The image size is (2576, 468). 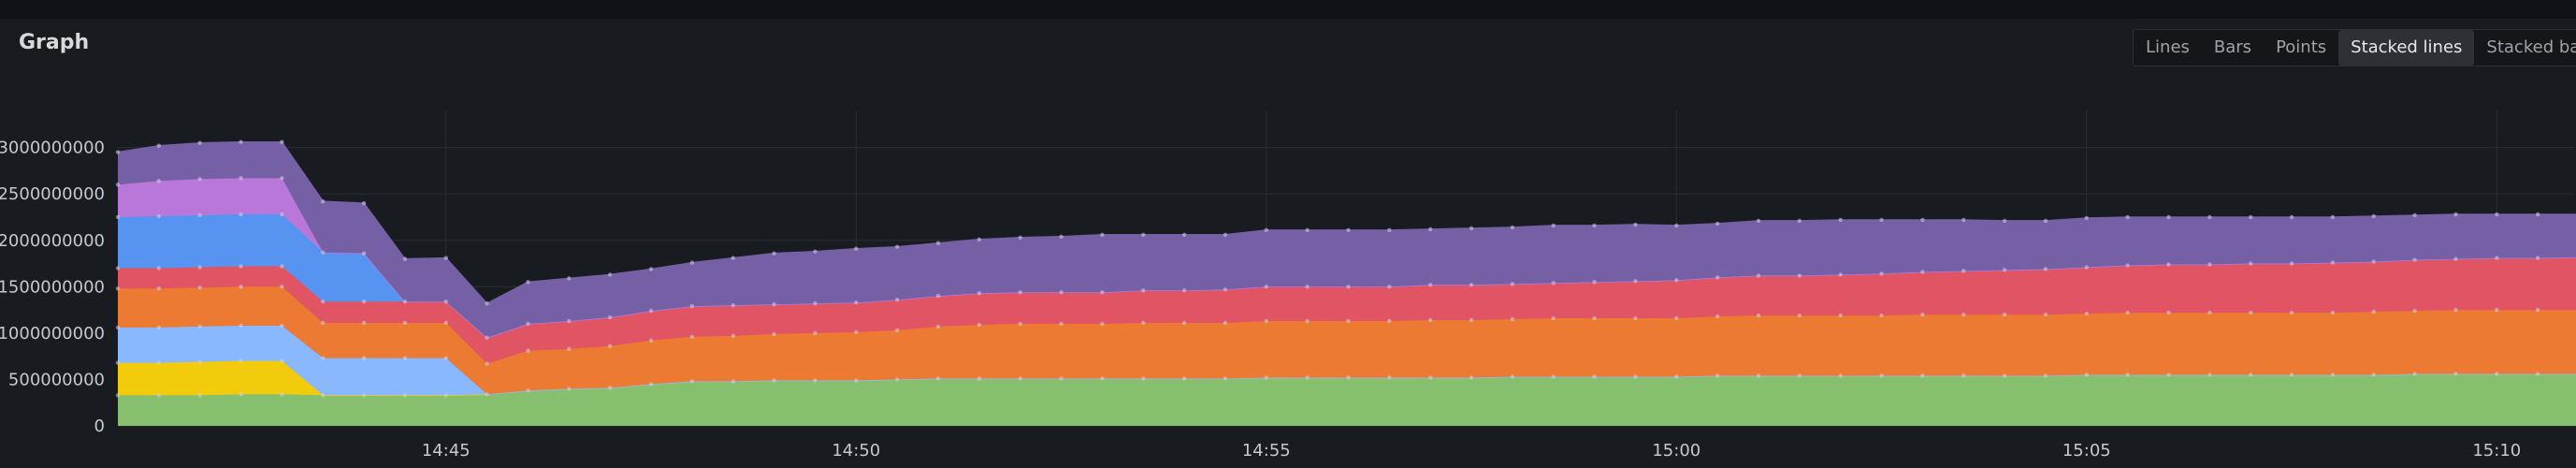 I want to click on x-tick-label: 14:55, so click(x=1266, y=451).